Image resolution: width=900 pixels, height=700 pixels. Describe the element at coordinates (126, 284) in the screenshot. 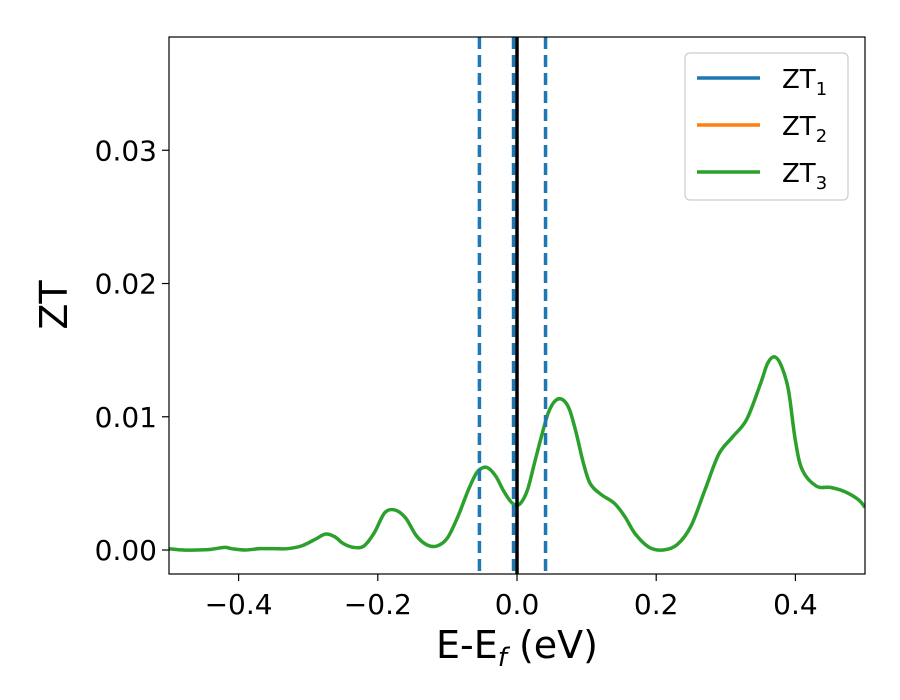

I see `y-tick-label: 0.02` at that location.